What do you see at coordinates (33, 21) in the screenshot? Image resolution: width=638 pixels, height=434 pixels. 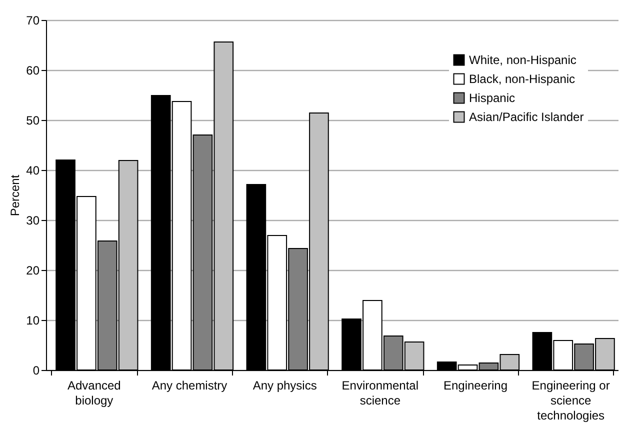 I see `y-tick-label: 70` at bounding box center [33, 21].